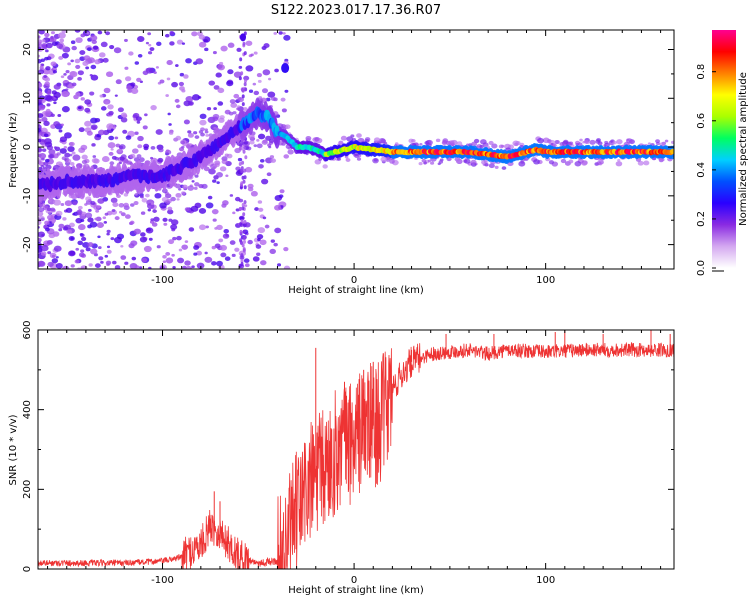  I want to click on snr-y-tick-label: 400, so click(27, 409).